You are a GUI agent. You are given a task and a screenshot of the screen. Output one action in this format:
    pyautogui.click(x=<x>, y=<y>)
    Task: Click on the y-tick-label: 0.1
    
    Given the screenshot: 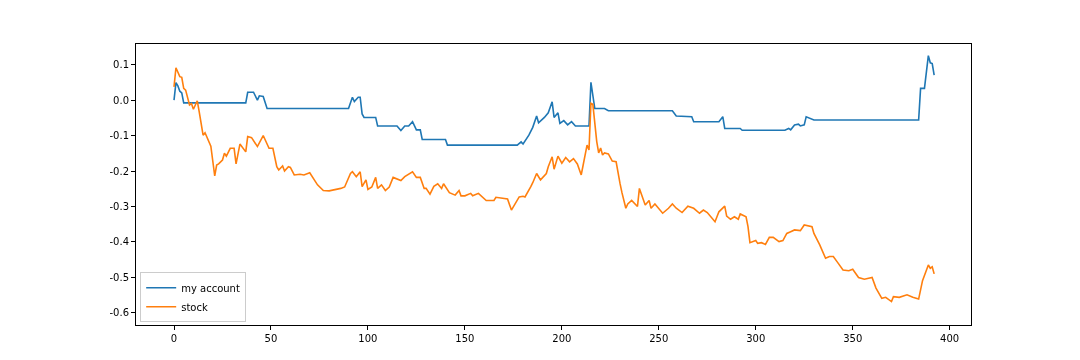 What is the action you would take?
    pyautogui.click(x=121, y=65)
    